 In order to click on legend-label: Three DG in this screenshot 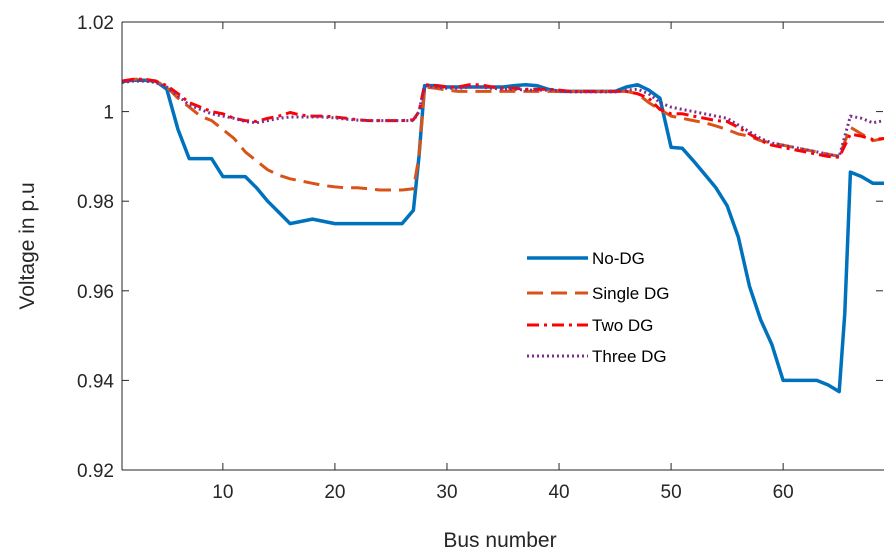, I will do `click(629, 356)`.